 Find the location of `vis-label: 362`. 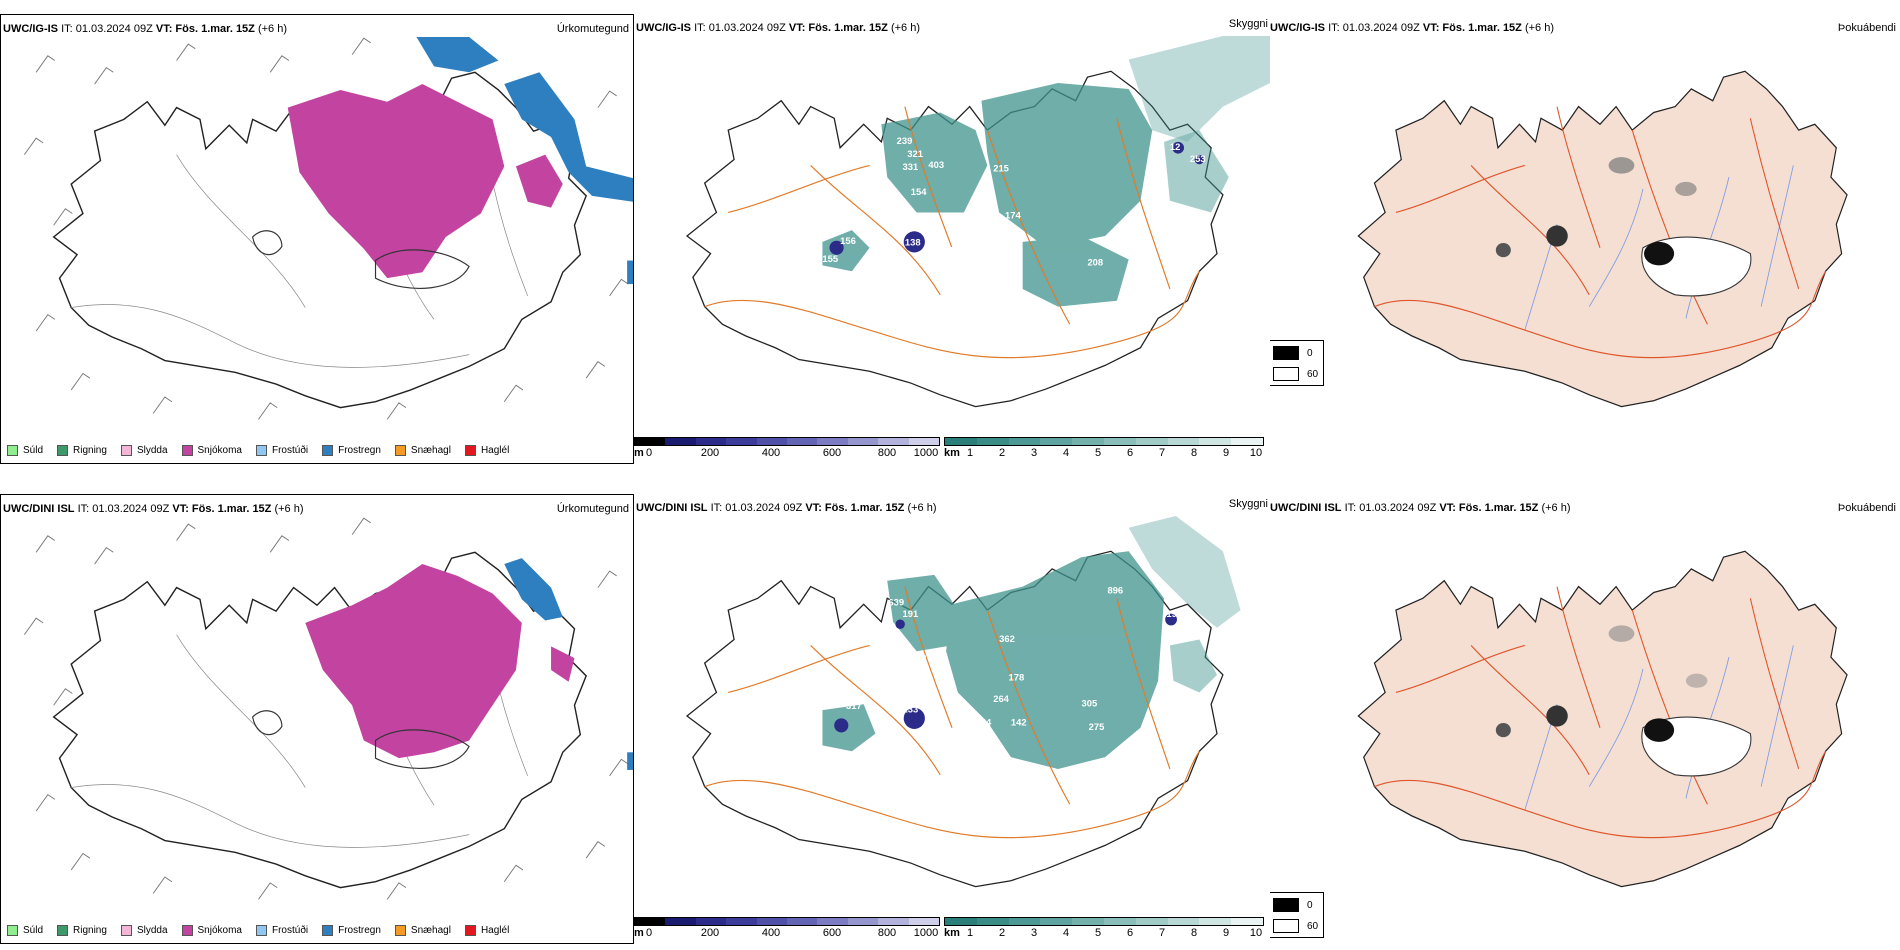

vis-label: 362 is located at coordinates (1007, 638).